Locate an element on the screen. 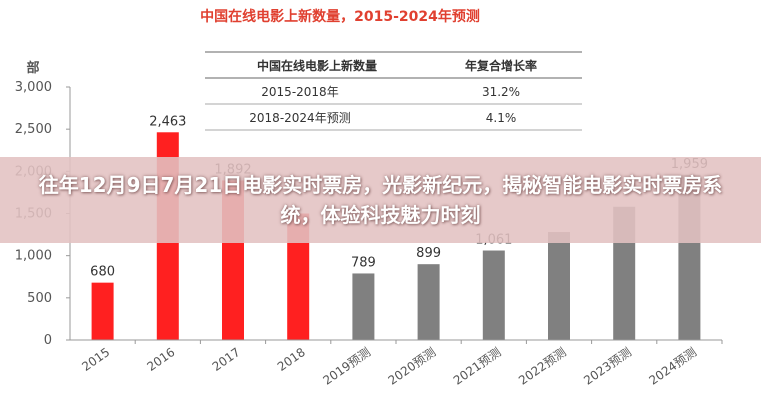 The height and width of the screenshot is (400, 761). y-tick-label: 2,500 is located at coordinates (33, 129).